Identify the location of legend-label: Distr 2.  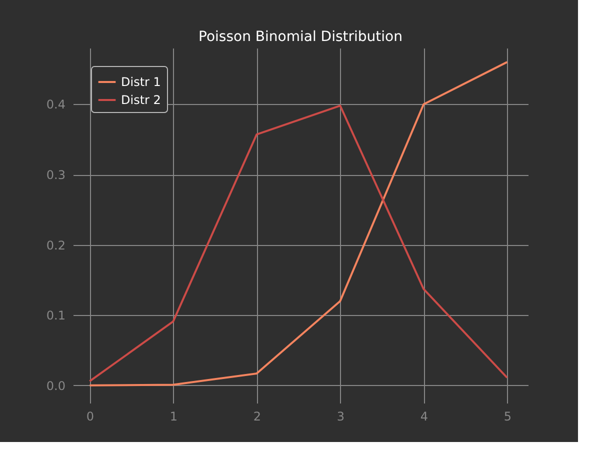
(141, 100).